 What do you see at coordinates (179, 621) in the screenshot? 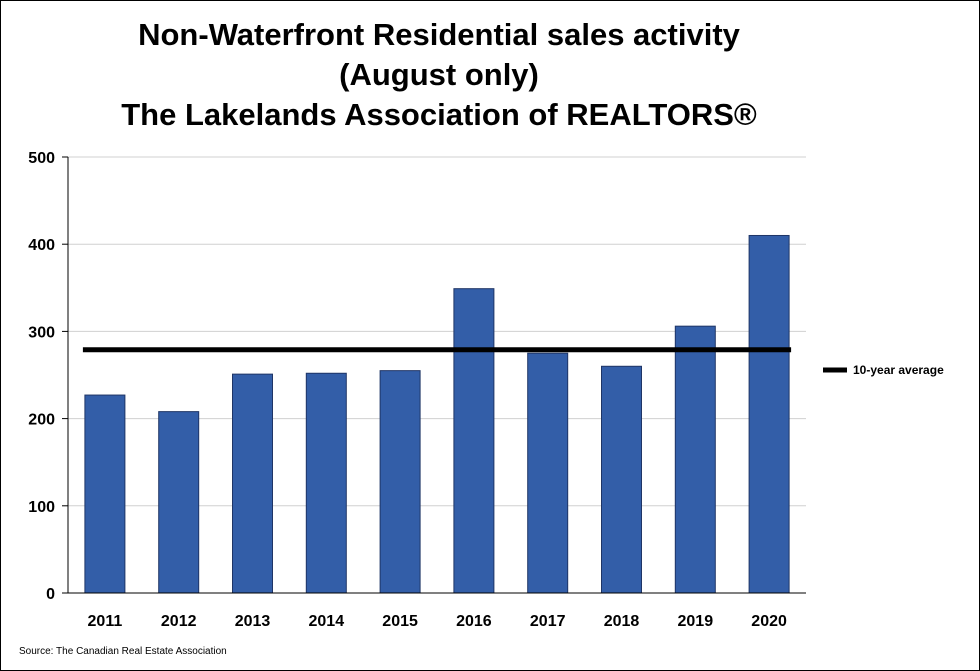
I see `x-tick-label: 2012` at bounding box center [179, 621].